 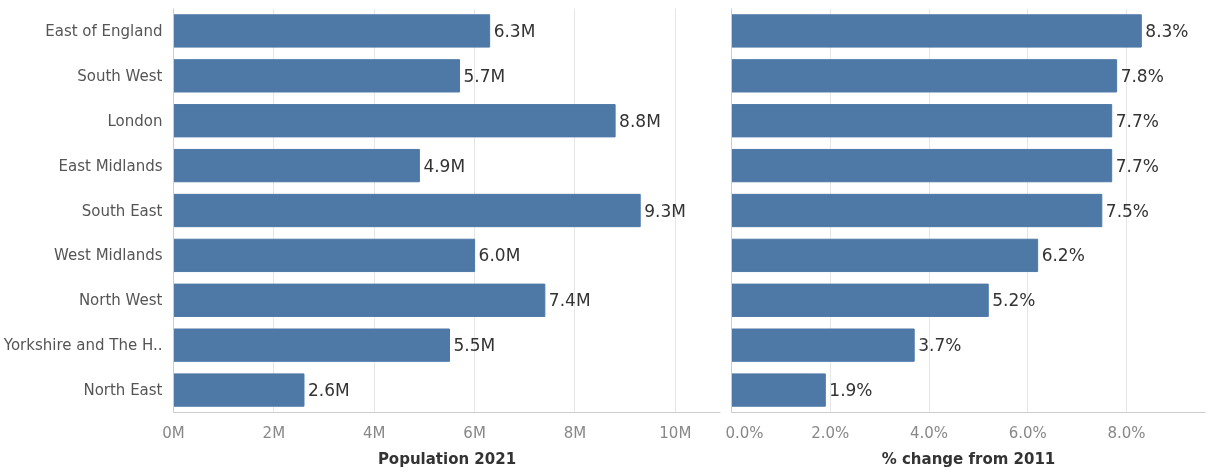 What do you see at coordinates (1014, 300) in the screenshot?
I see `data-label: 5.2%` at bounding box center [1014, 300].